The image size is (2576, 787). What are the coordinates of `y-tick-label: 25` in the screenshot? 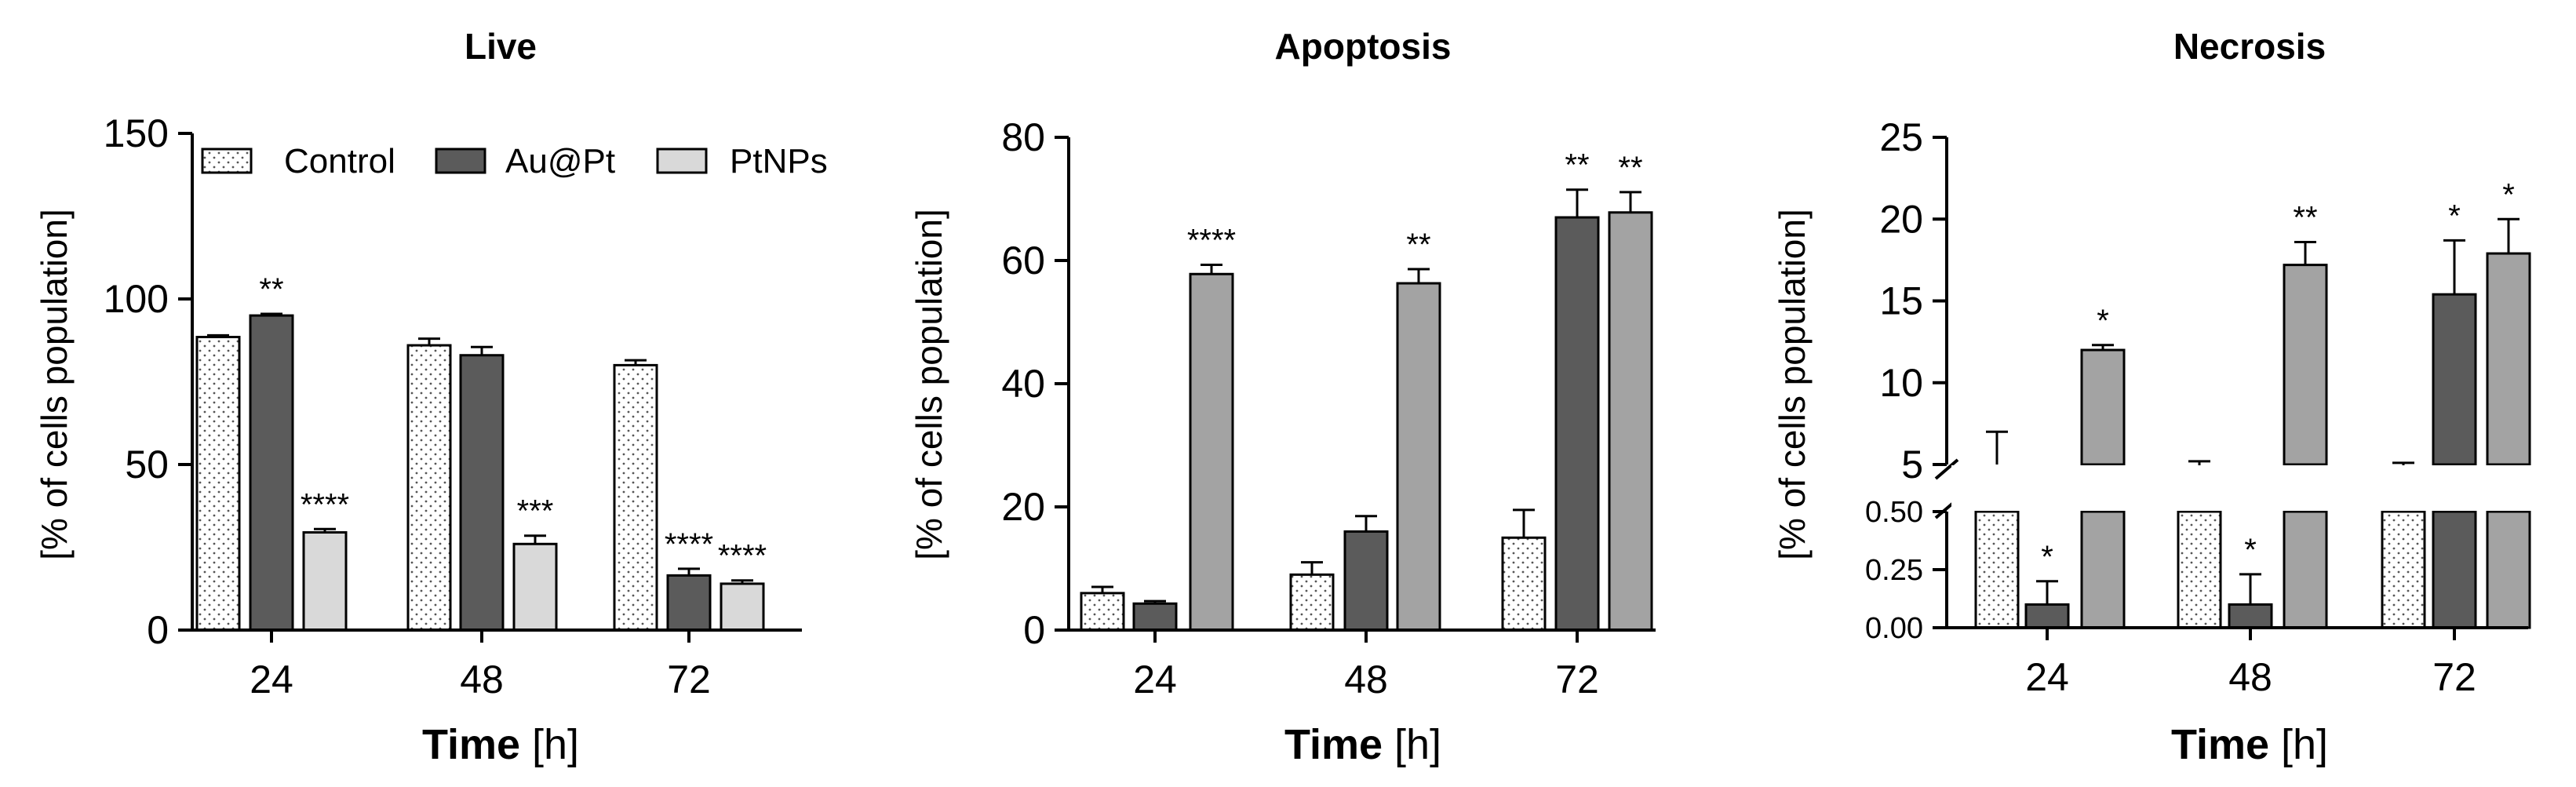 It's located at (1901, 137).